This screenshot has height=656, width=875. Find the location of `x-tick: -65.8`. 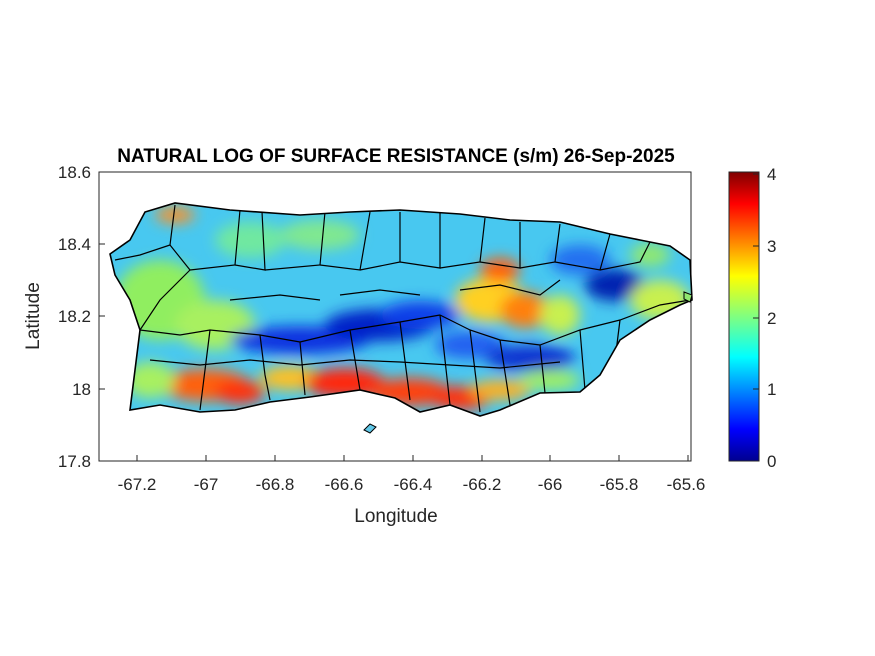

x-tick: -65.8 is located at coordinates (619, 474).